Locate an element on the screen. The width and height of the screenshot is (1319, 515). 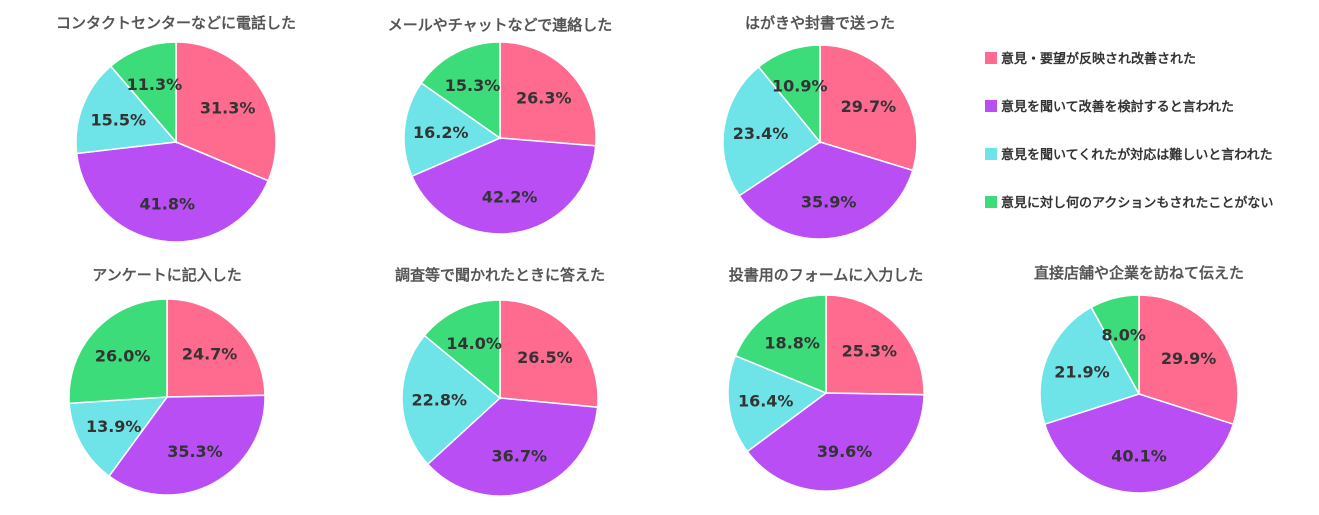
chart-title: はがきや封書で送った is located at coordinates (820, 23).